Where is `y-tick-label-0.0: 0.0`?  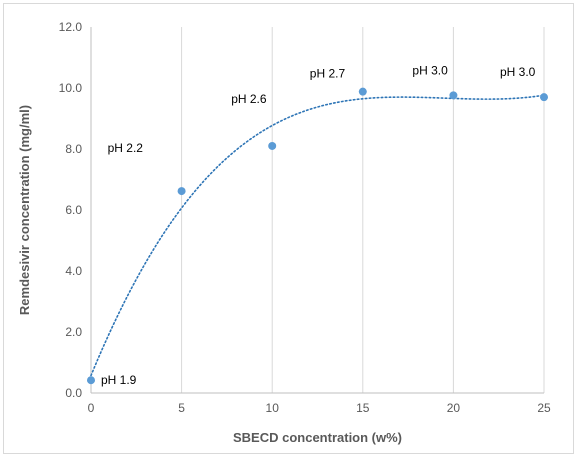 y-tick-label-0.0: 0.0 is located at coordinates (73, 393).